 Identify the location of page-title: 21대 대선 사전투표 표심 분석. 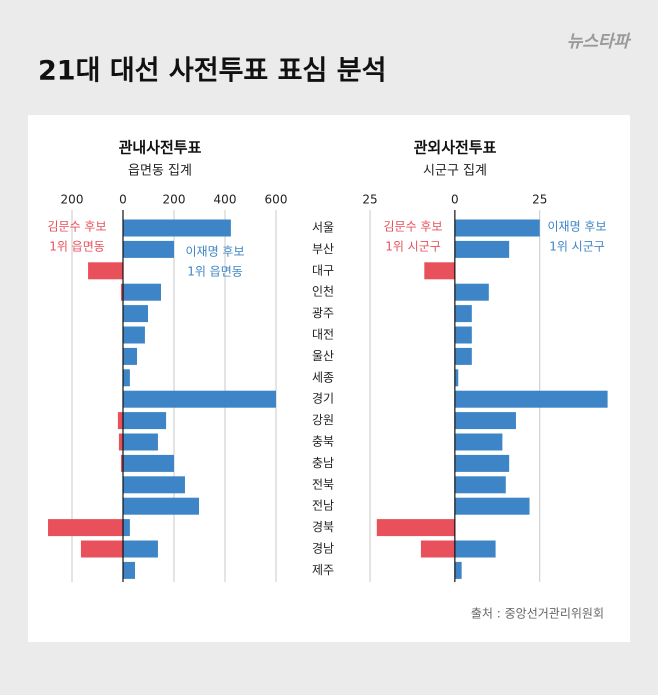
(212, 71).